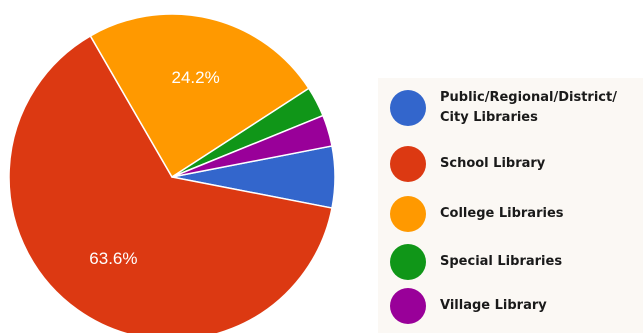  I want to click on legend-item-public-libraries: Public/Regional/District/ City Libraries, so click(515, 108).